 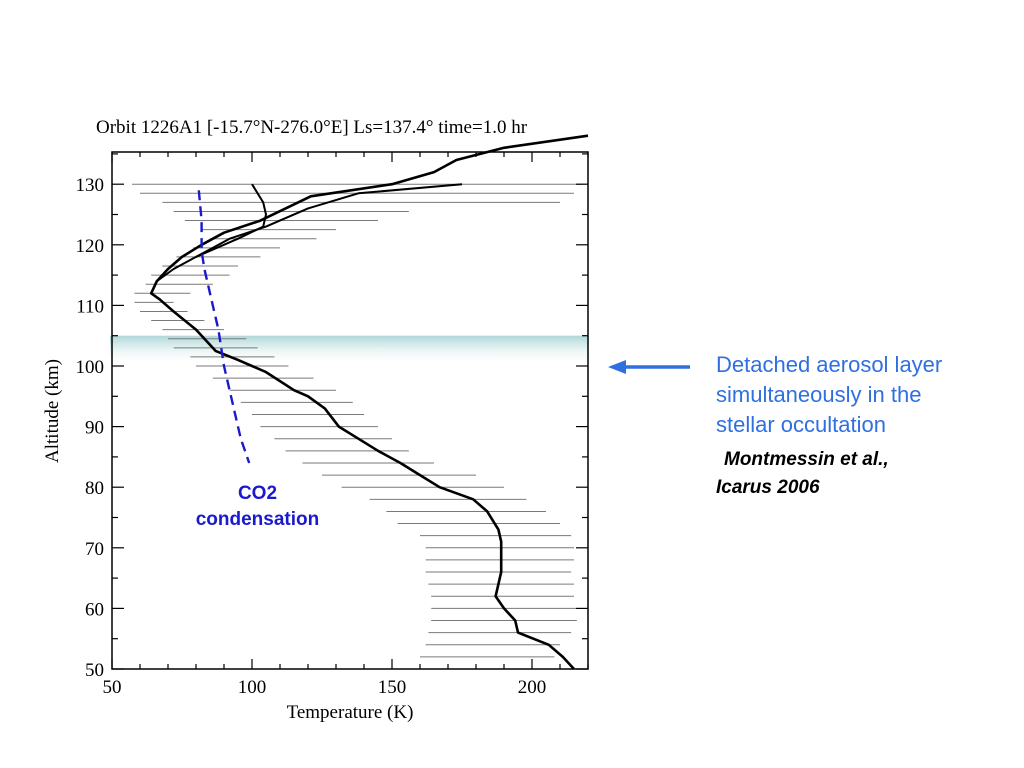 What do you see at coordinates (257, 519) in the screenshot?
I see `co2-label-line-2: condensation` at bounding box center [257, 519].